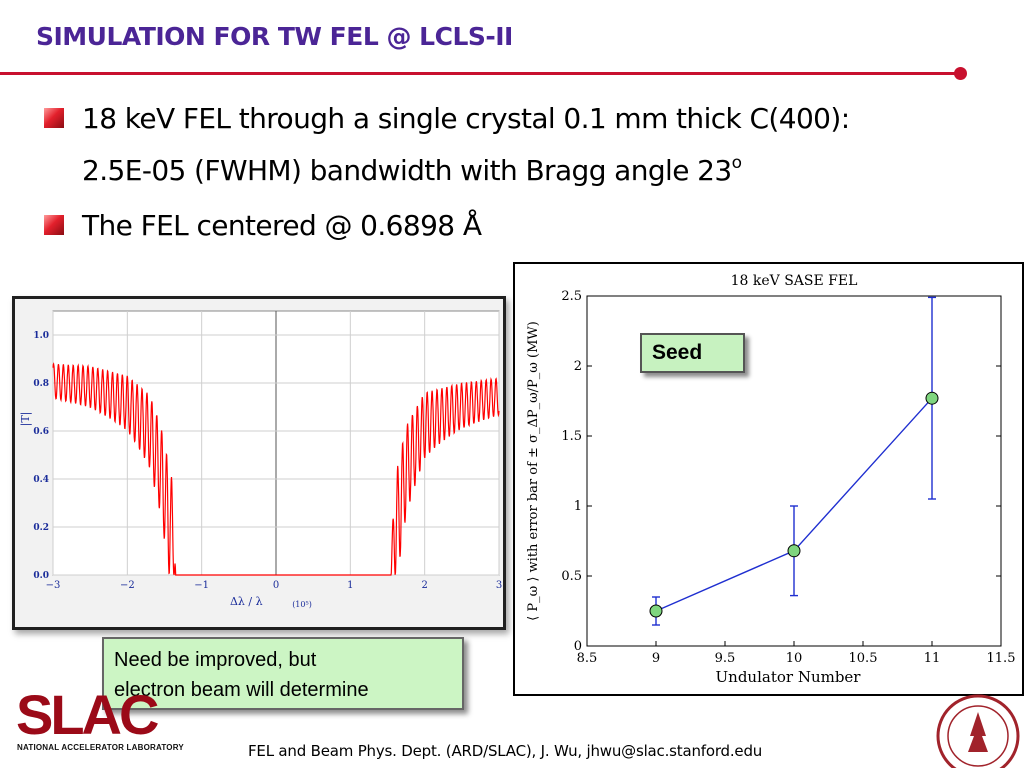 The image size is (1024, 768). I want to click on y-tick-label: 2, so click(578, 366).